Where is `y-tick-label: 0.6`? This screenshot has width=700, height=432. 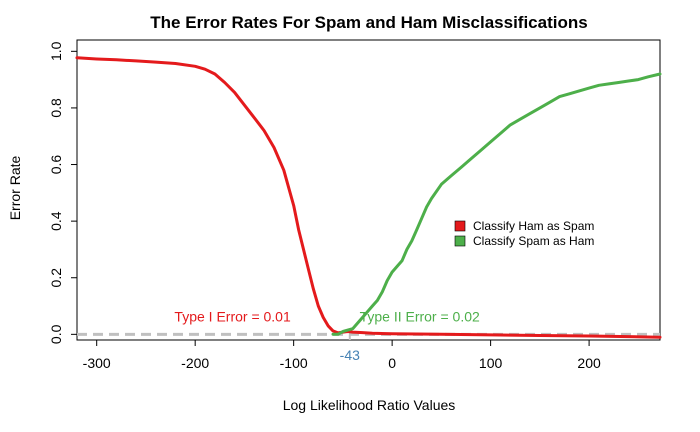
y-tick-label: 0.6 is located at coordinates (56, 165).